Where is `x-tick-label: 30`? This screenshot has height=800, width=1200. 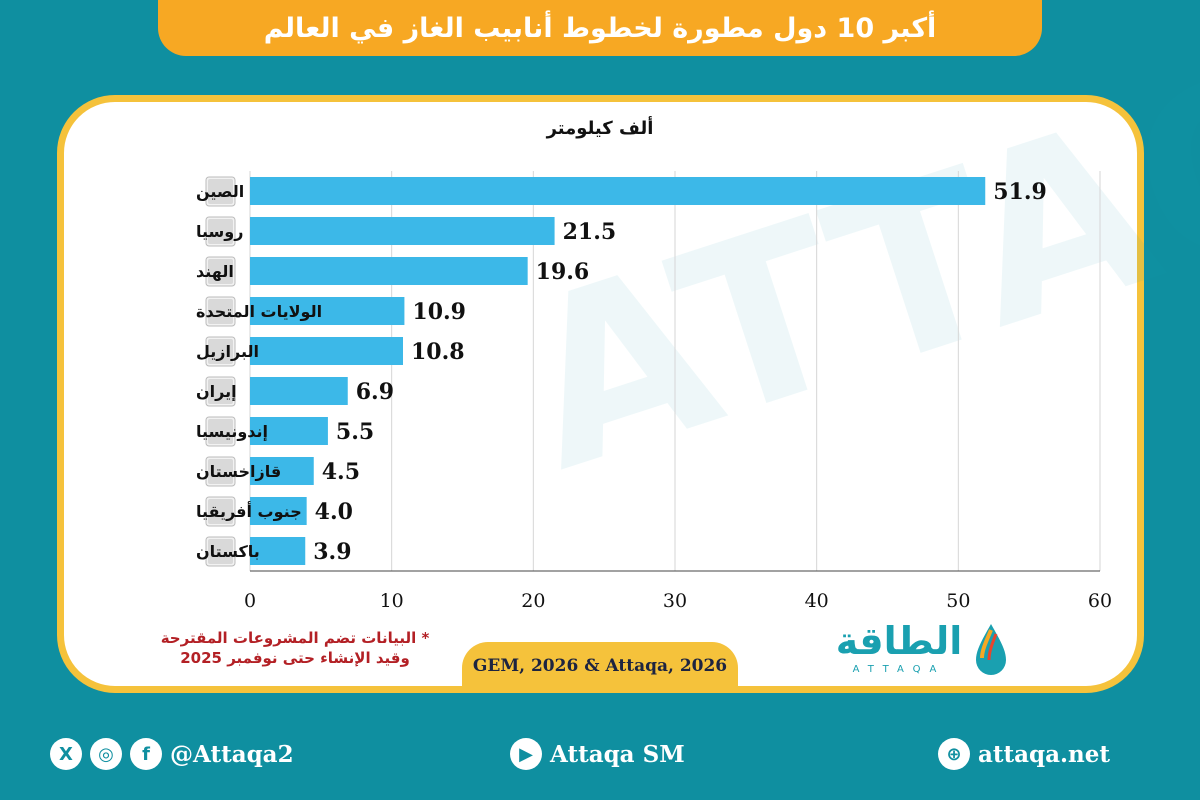
x-tick-label: 30 is located at coordinates (675, 601).